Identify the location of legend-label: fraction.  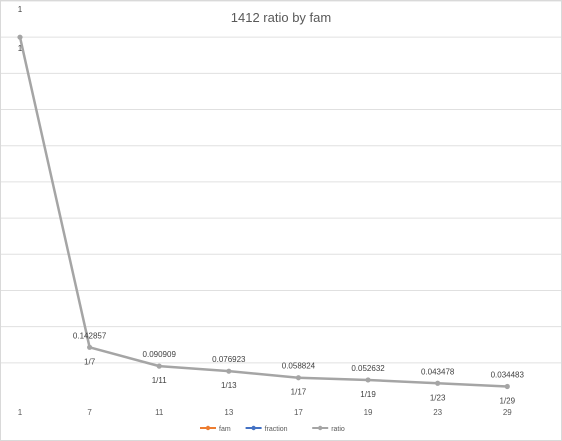
(276, 429).